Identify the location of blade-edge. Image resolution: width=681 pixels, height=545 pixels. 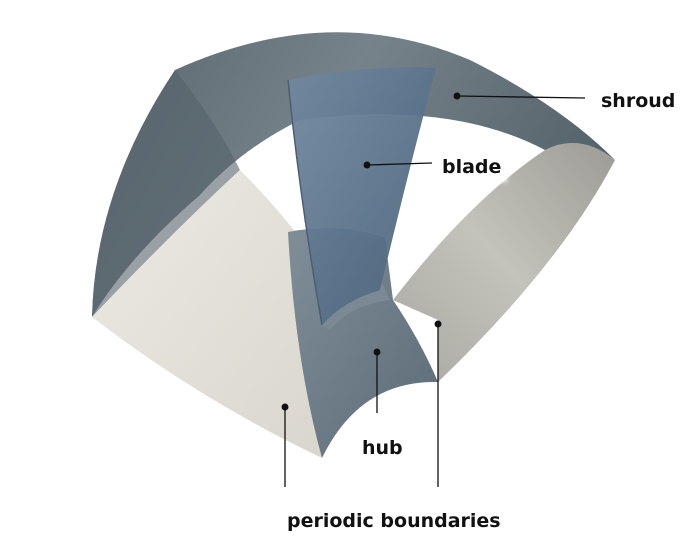
(305, 202).